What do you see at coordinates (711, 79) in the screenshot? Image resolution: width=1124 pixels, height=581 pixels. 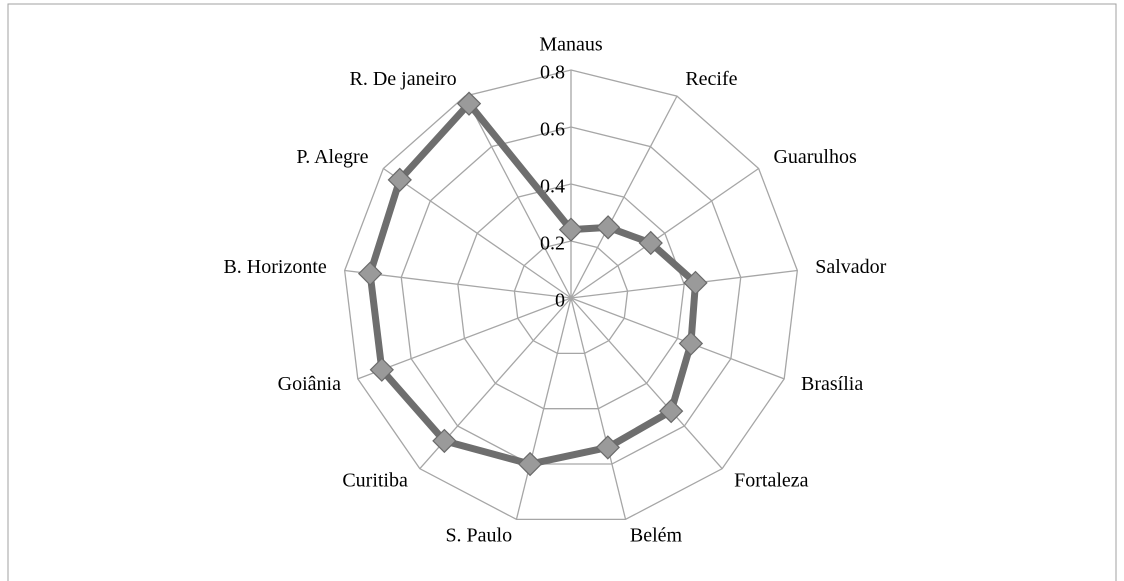 I see `category-label: Recife` at bounding box center [711, 79].